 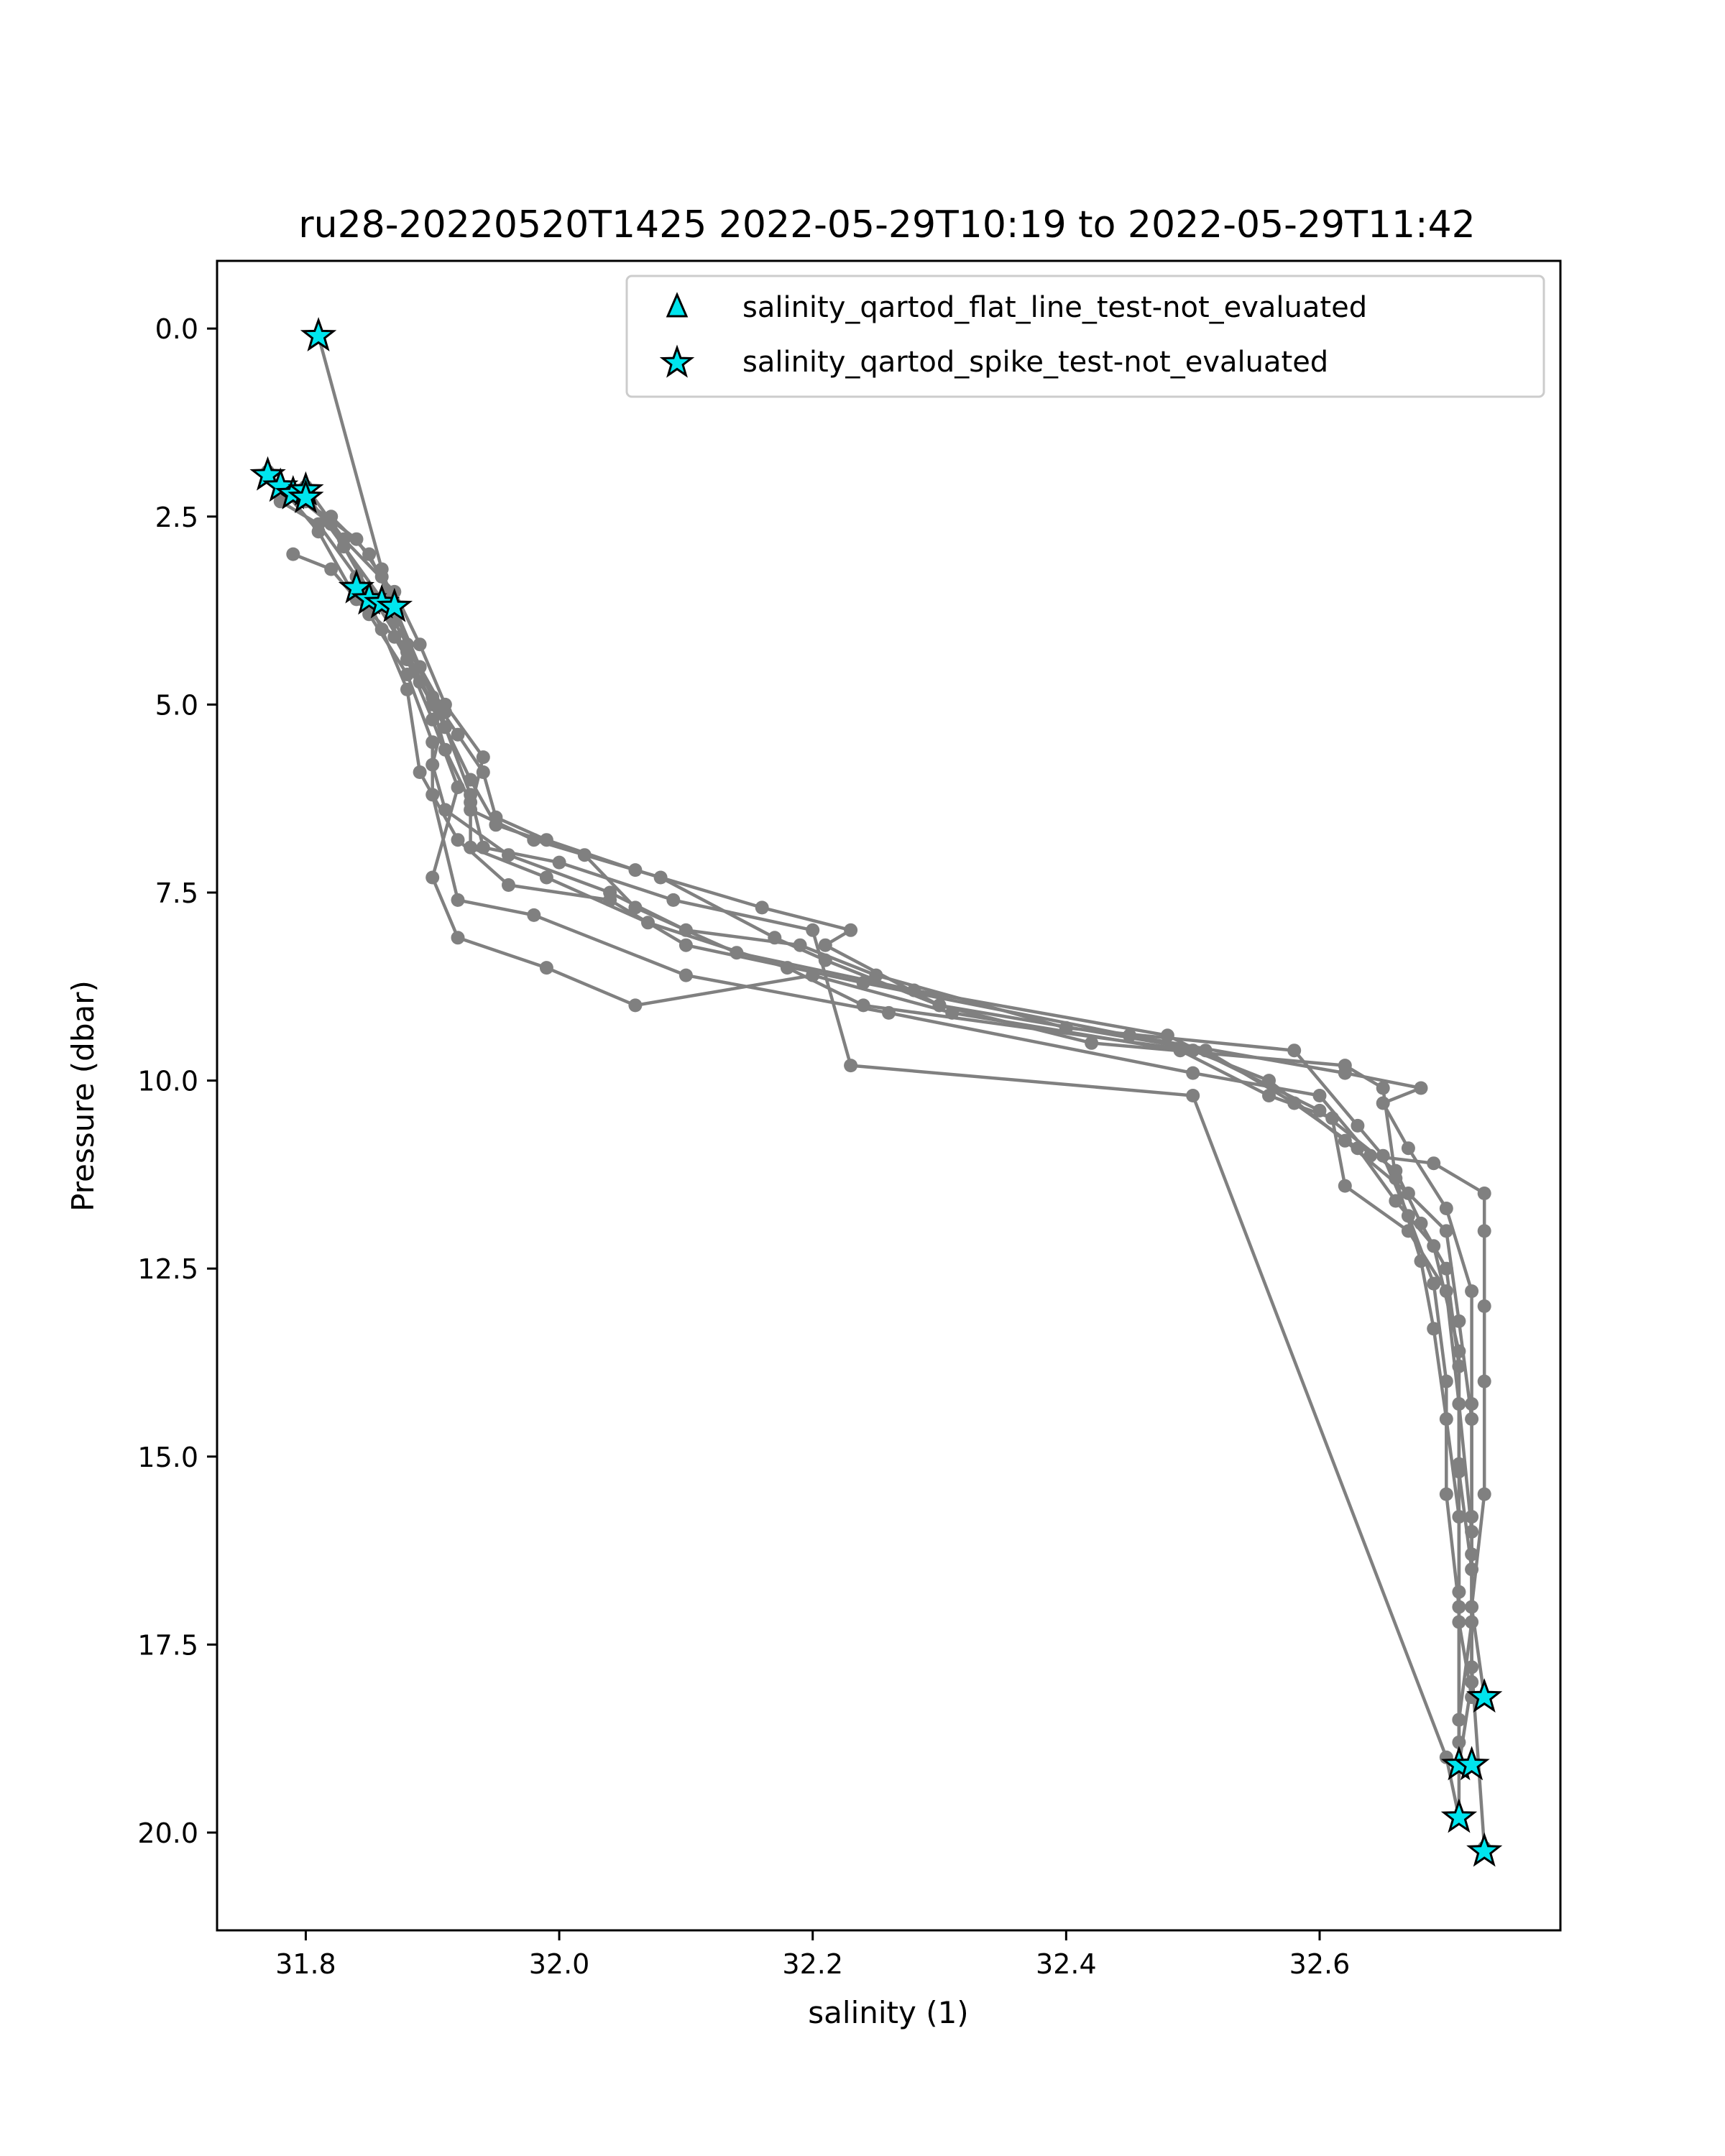 What do you see at coordinates (888, 2012) in the screenshot?
I see `x-axis-label: salinity (1)` at bounding box center [888, 2012].